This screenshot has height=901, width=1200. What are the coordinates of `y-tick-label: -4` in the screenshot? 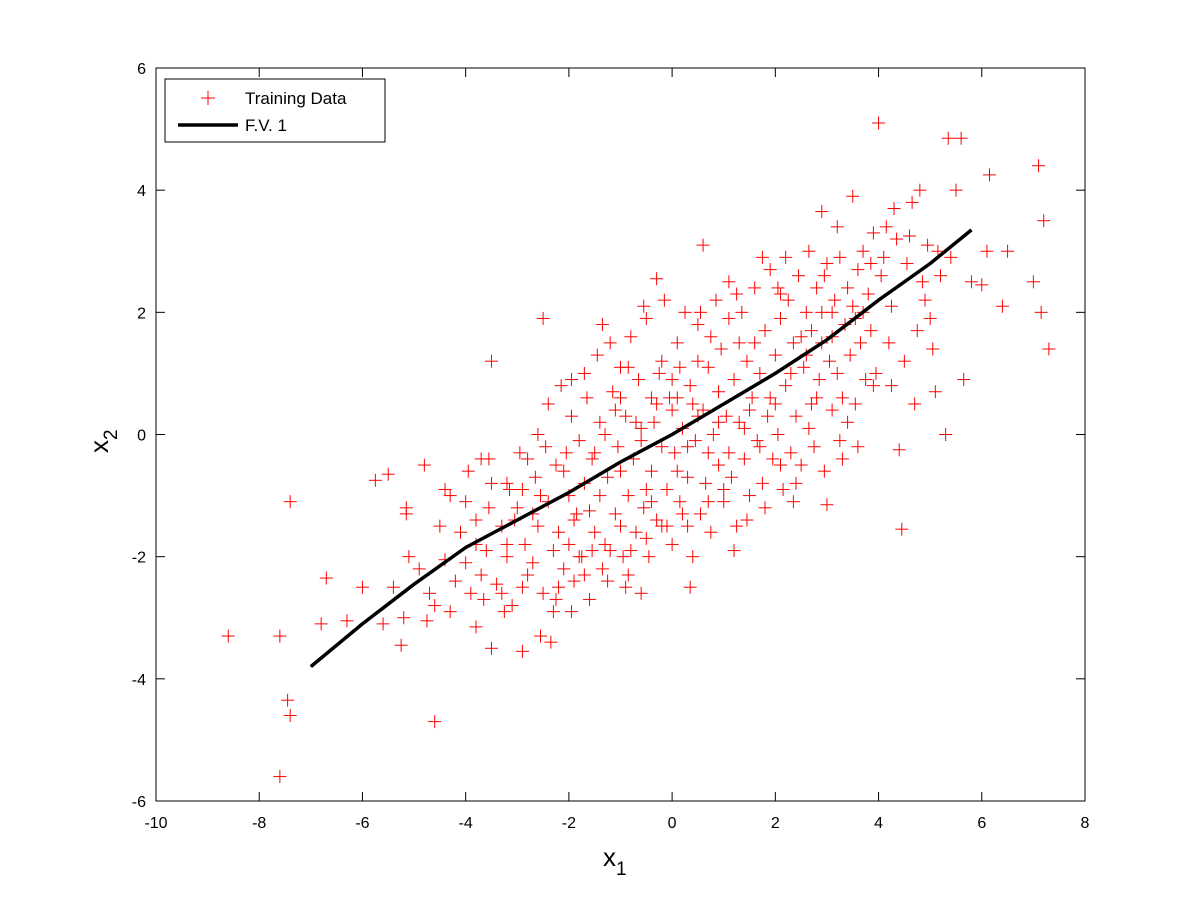 It's located at (139, 680).